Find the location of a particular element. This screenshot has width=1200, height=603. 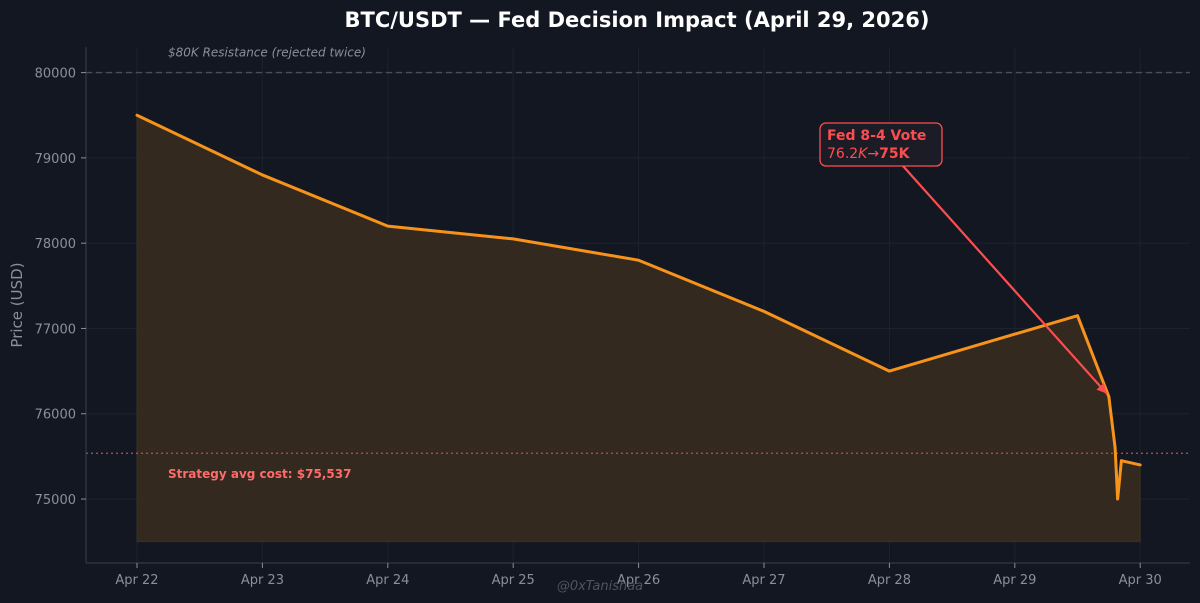

x-tick-label: Apr 22 is located at coordinates (136, 580).